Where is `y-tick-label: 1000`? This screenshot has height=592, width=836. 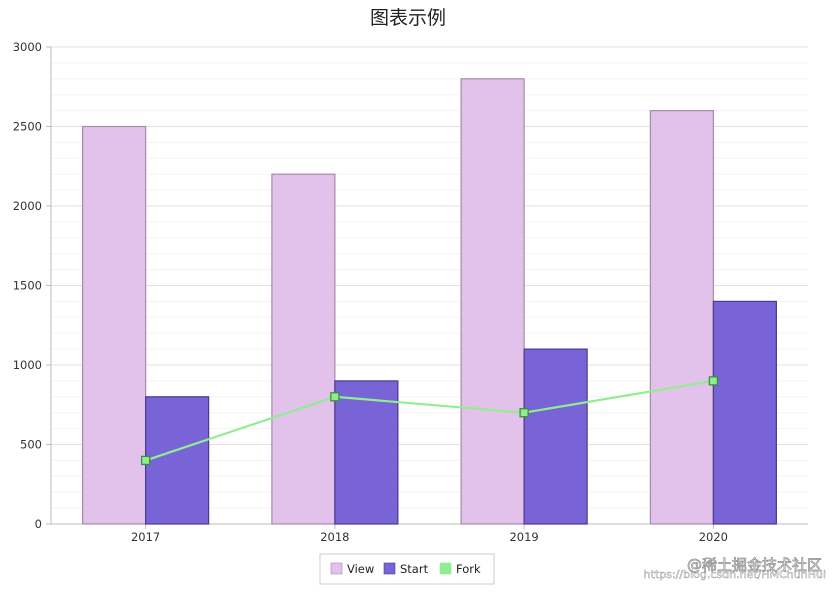
y-tick-label: 1000 is located at coordinates (27, 365).